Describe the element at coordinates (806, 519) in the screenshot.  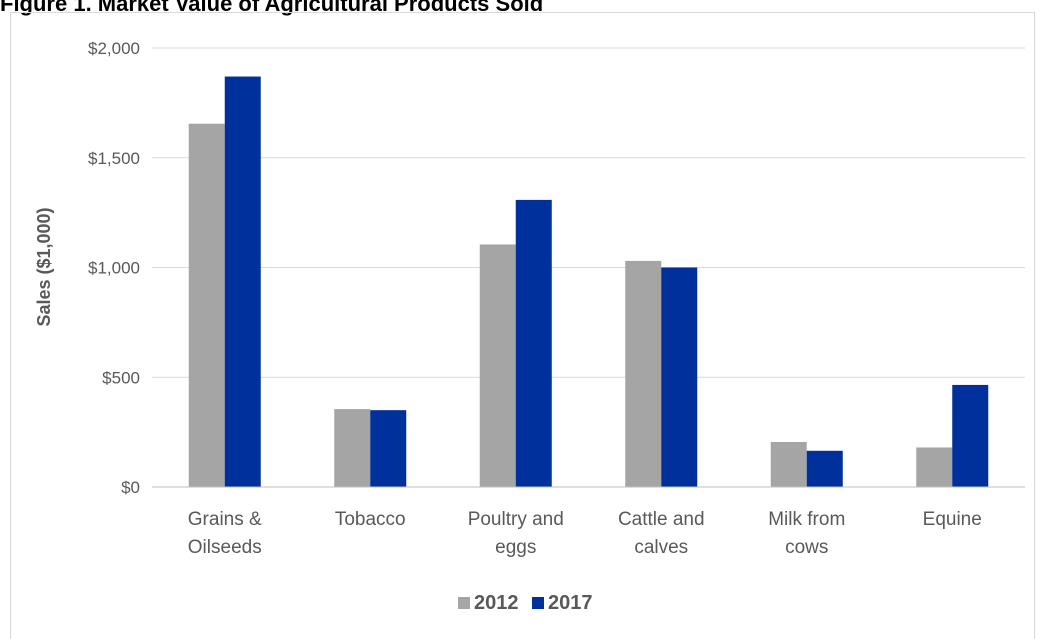
I see `x-tick-label: Milk from` at that location.